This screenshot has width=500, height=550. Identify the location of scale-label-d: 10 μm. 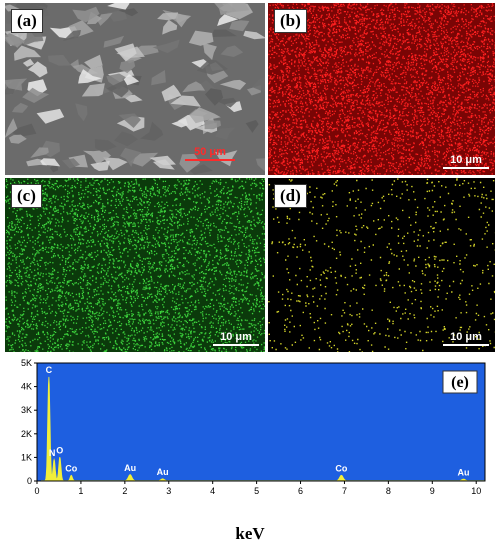
(466, 337).